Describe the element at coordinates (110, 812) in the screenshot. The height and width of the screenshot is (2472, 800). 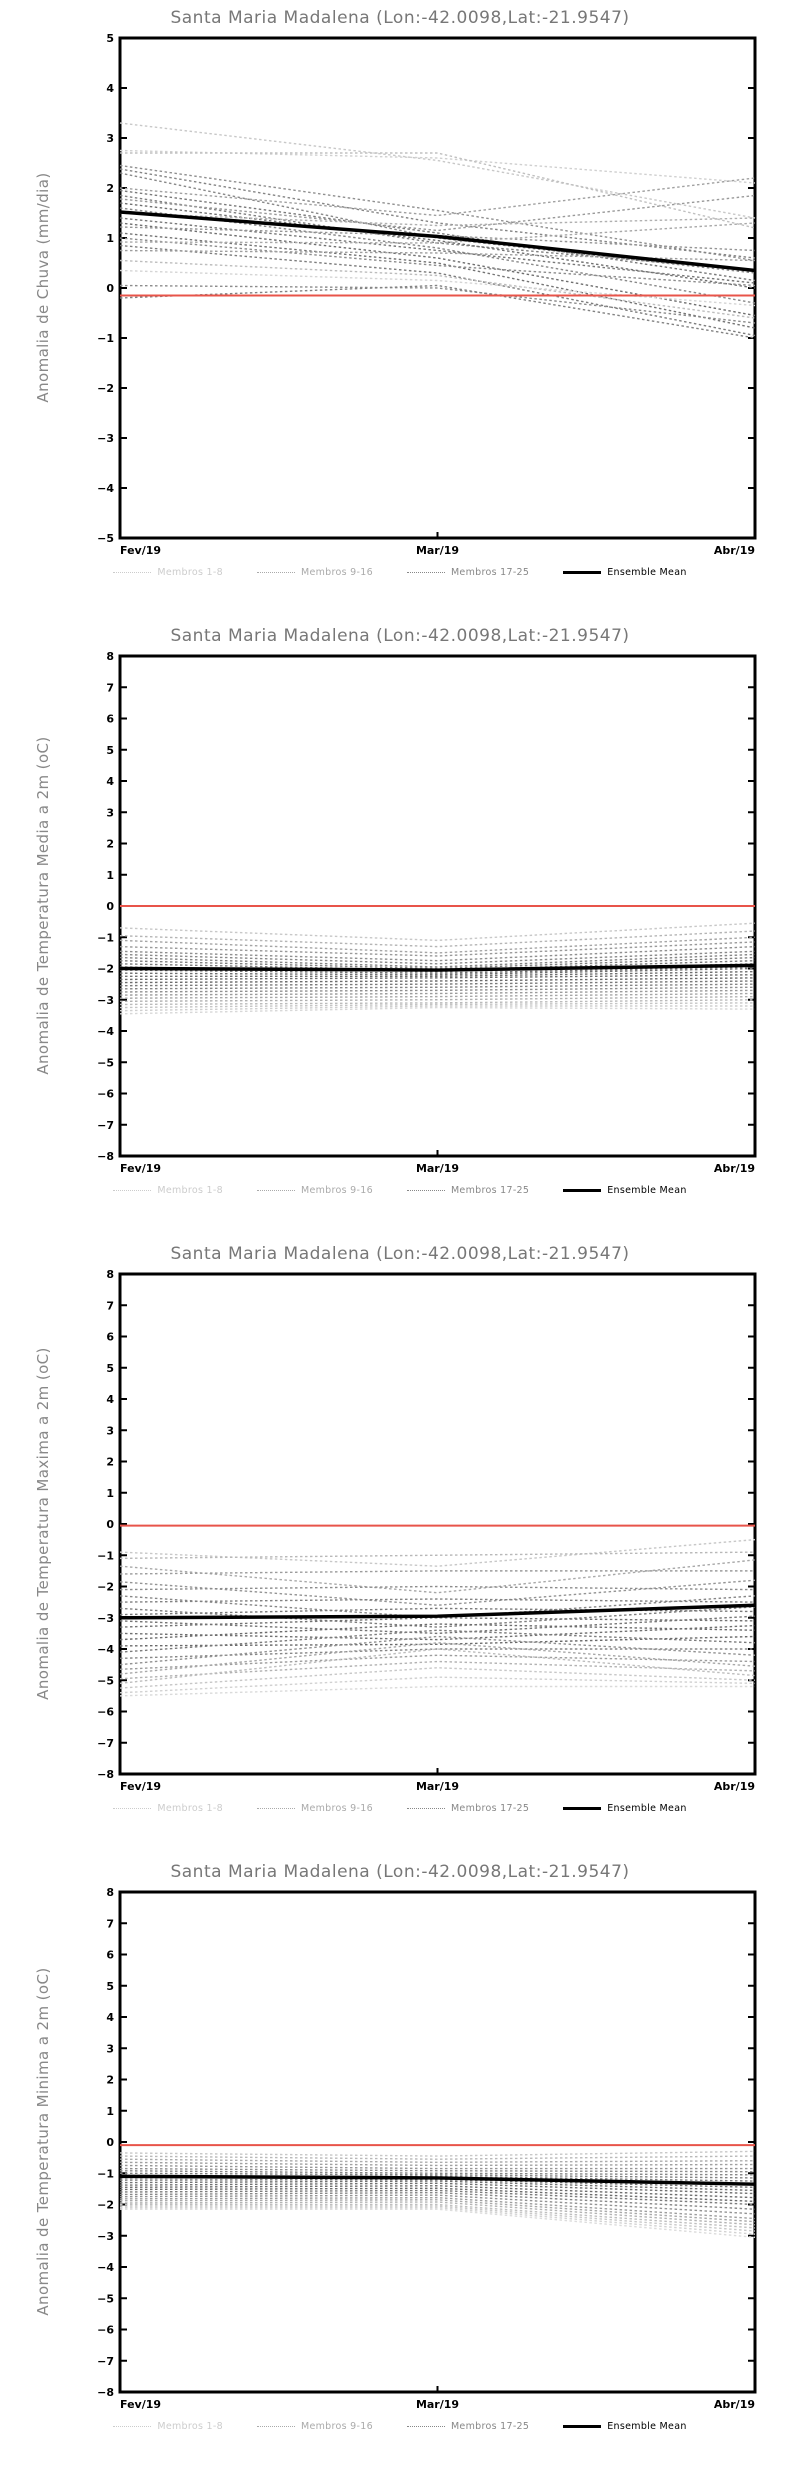
I see `y-tick-label: 3` at that location.